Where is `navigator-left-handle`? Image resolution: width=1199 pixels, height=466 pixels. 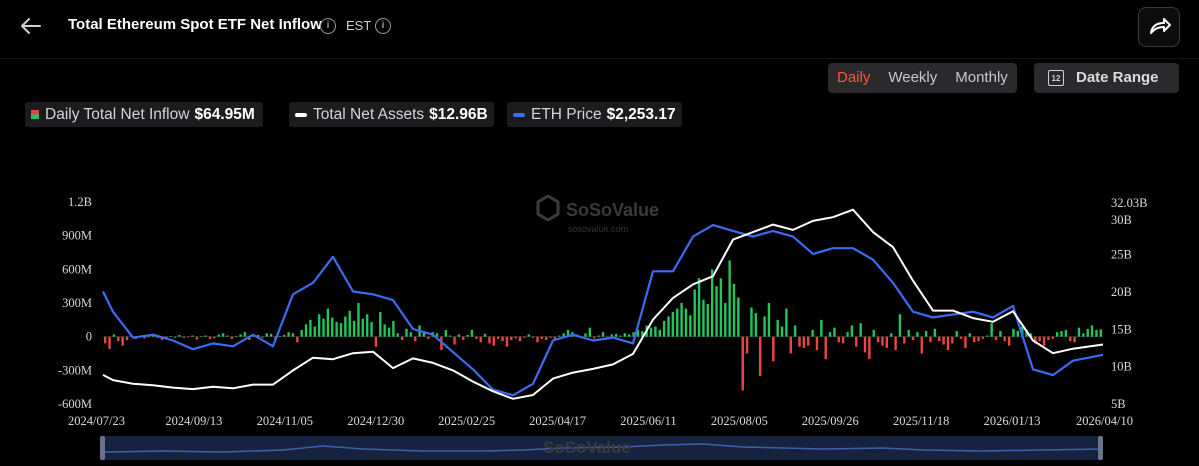 navigator-left-handle is located at coordinates (102, 448).